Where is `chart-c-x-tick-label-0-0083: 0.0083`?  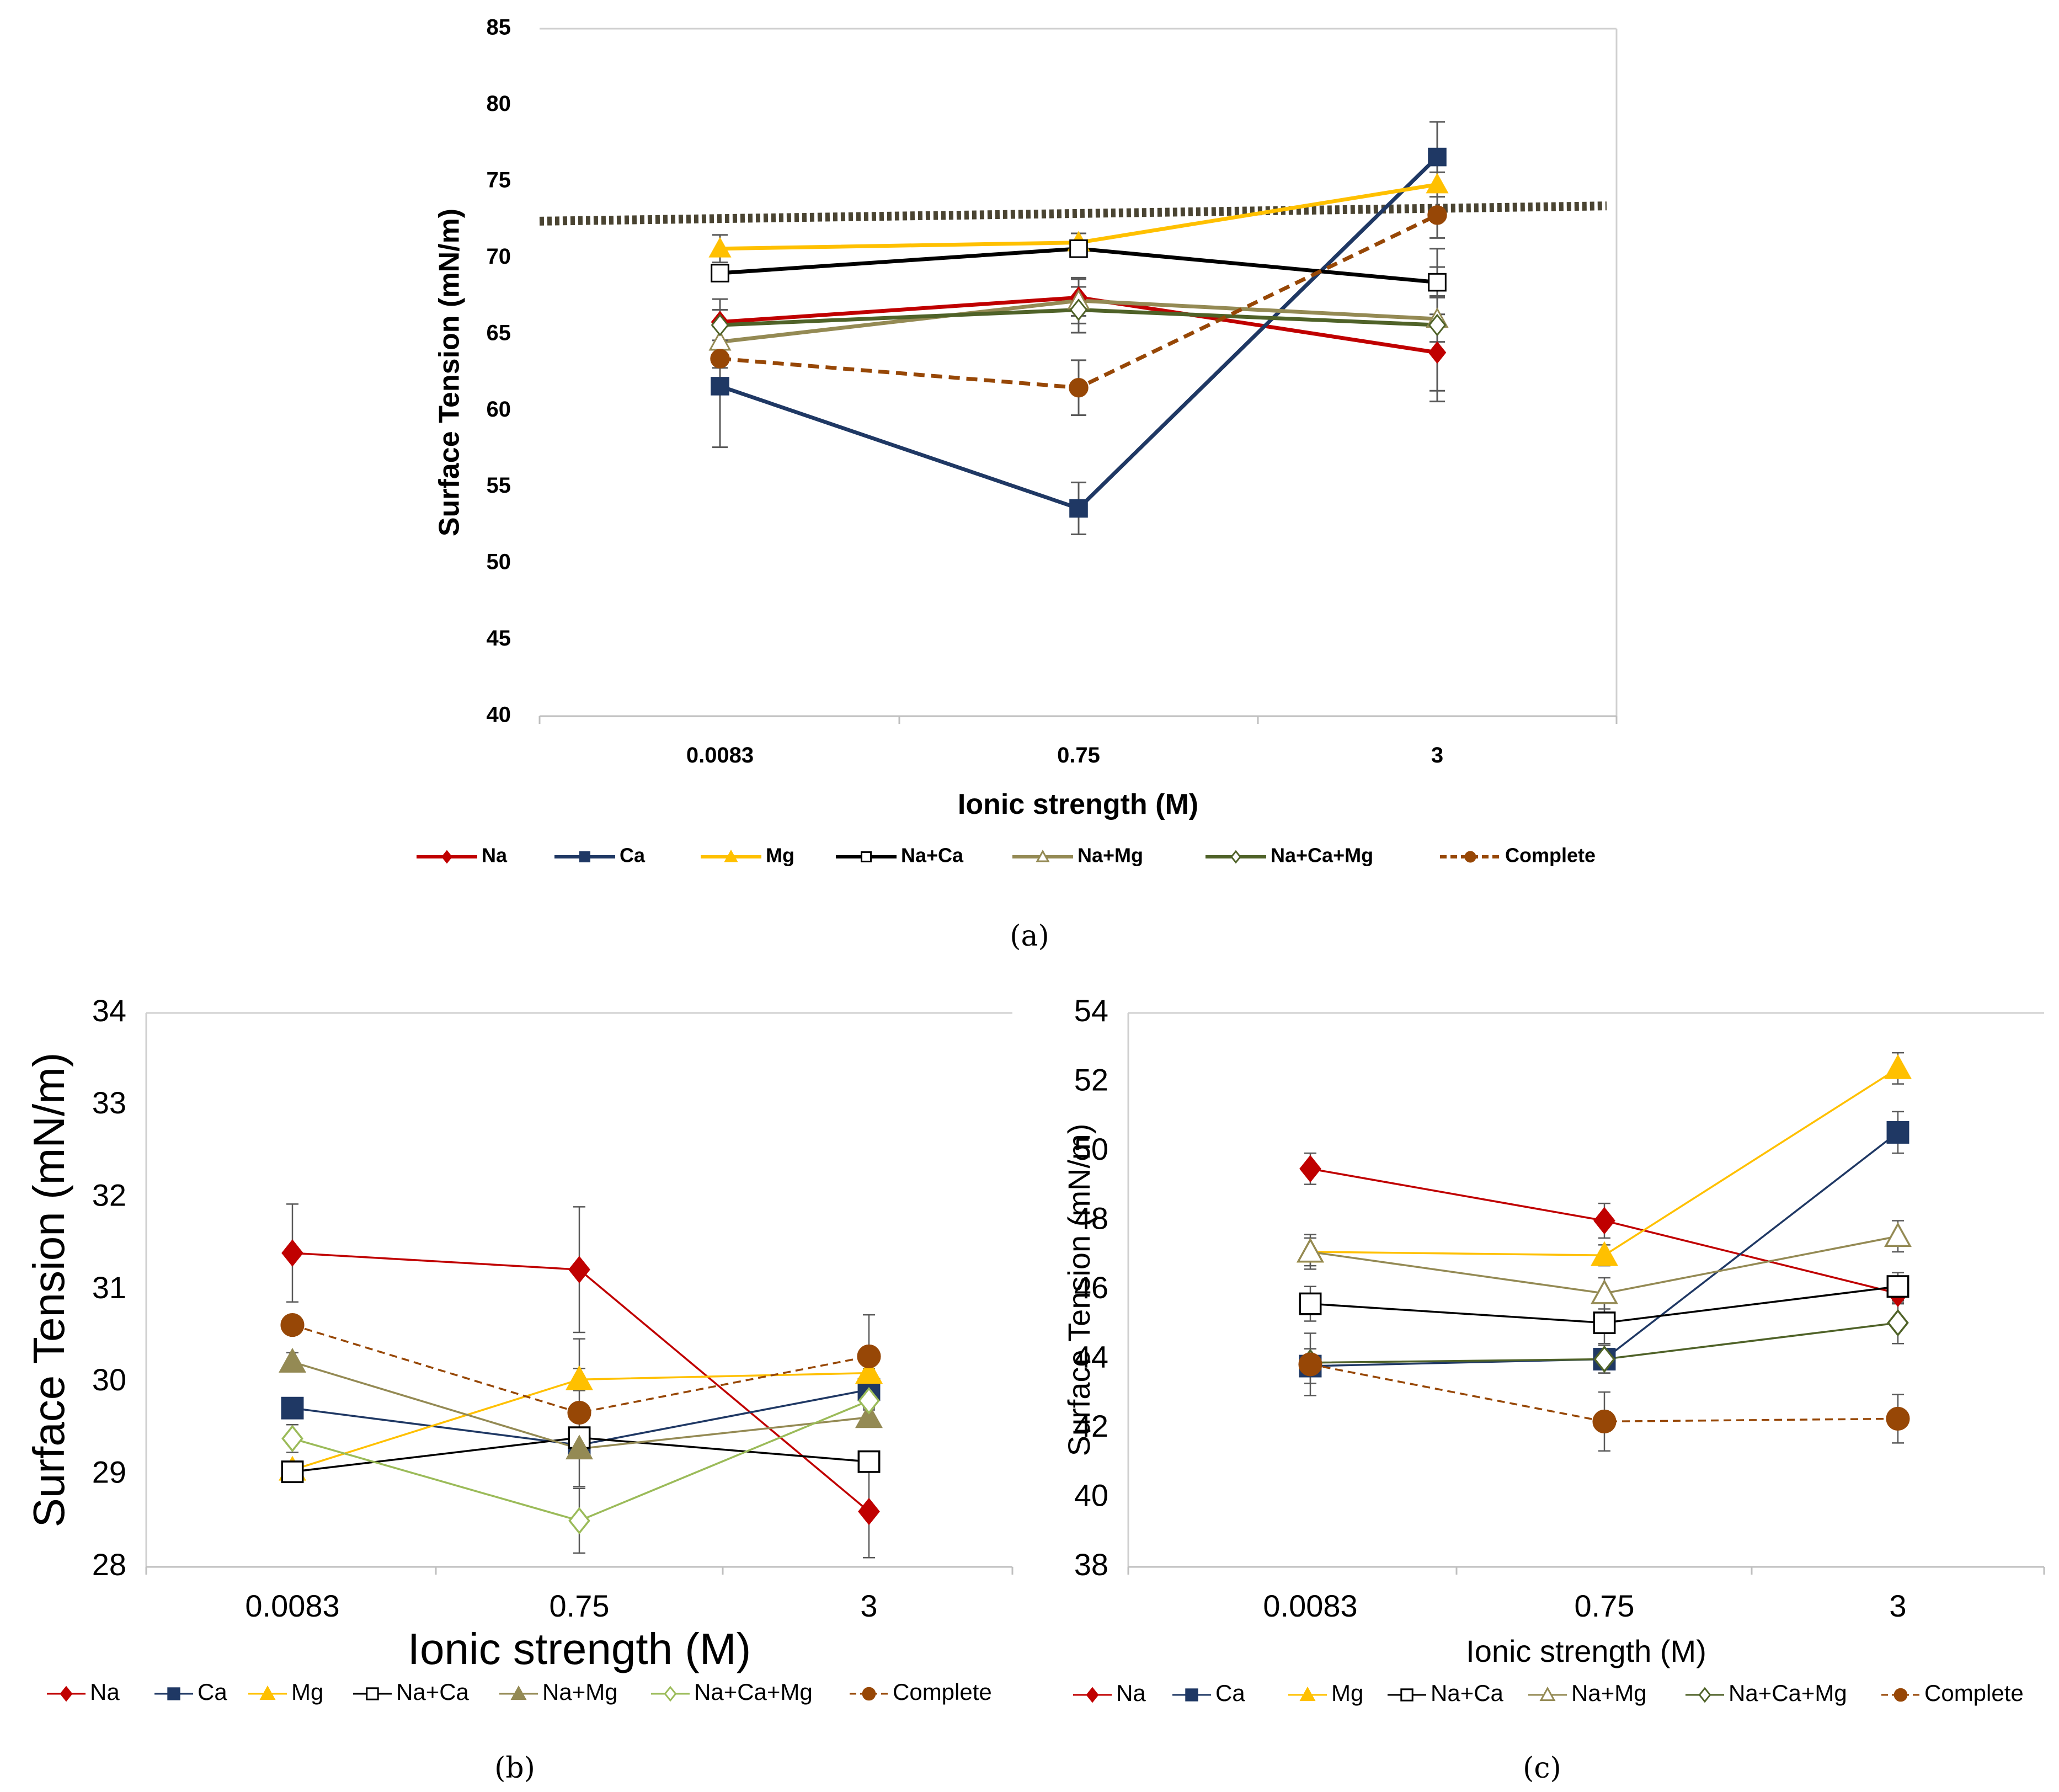
chart-c-x-tick-label-0-0083: 0.0083 is located at coordinates (1310, 1605).